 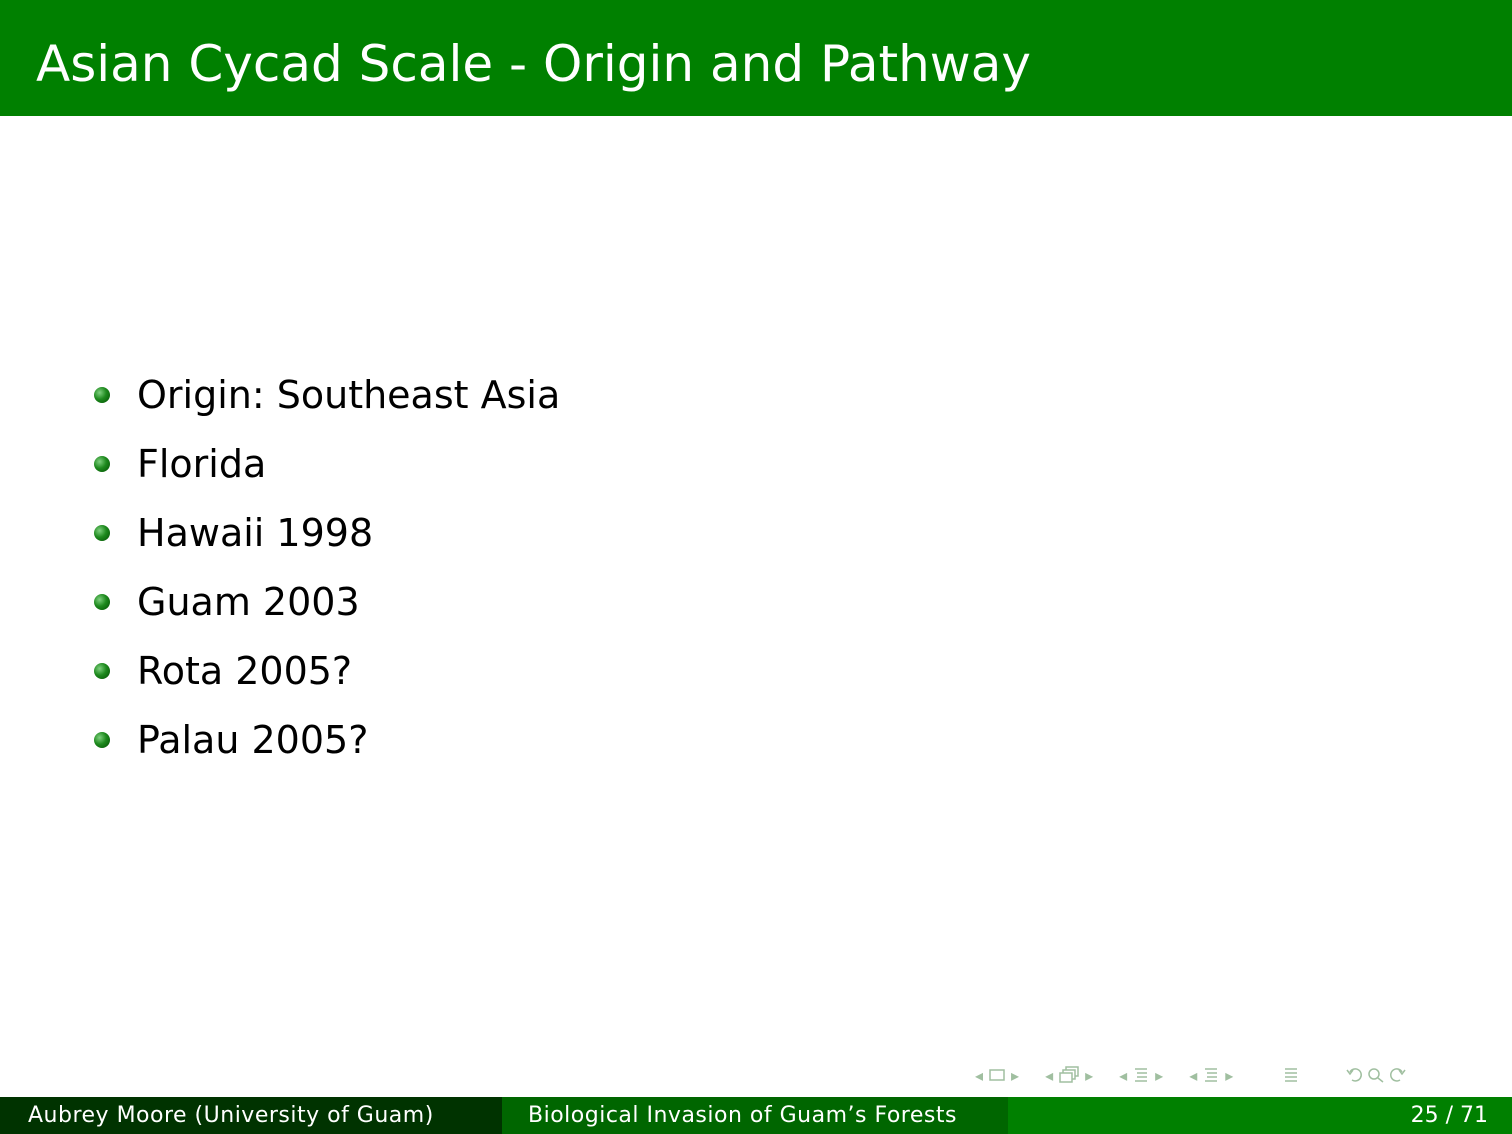 I want to click on search-icon, so click(x=1376, y=1075).